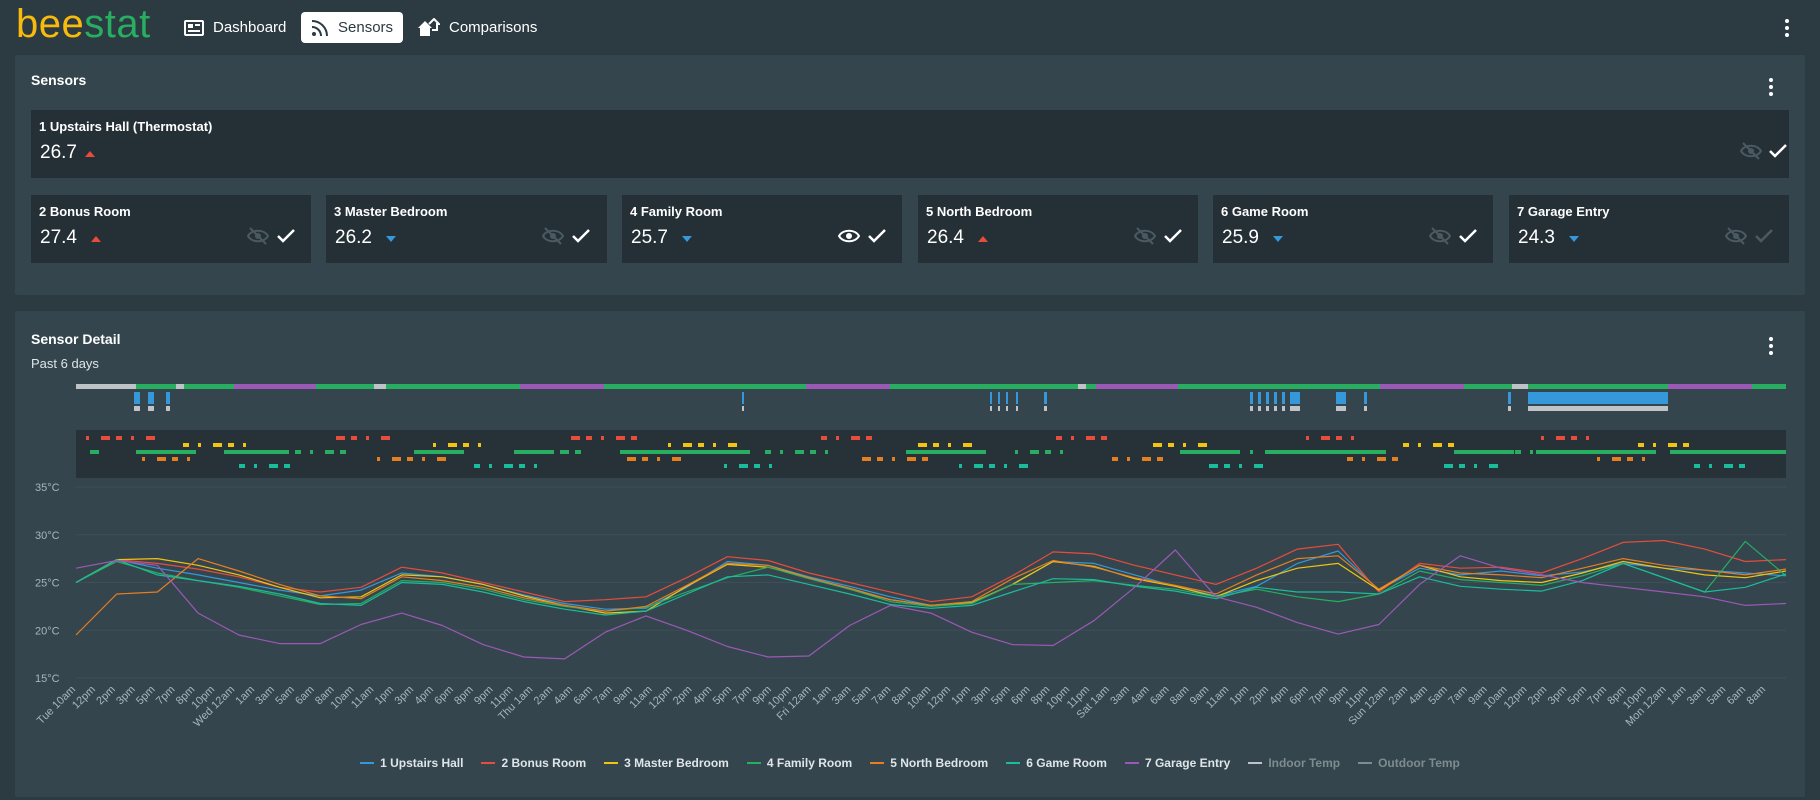  I want to click on x-tick-label: 1pm, so click(385, 696).